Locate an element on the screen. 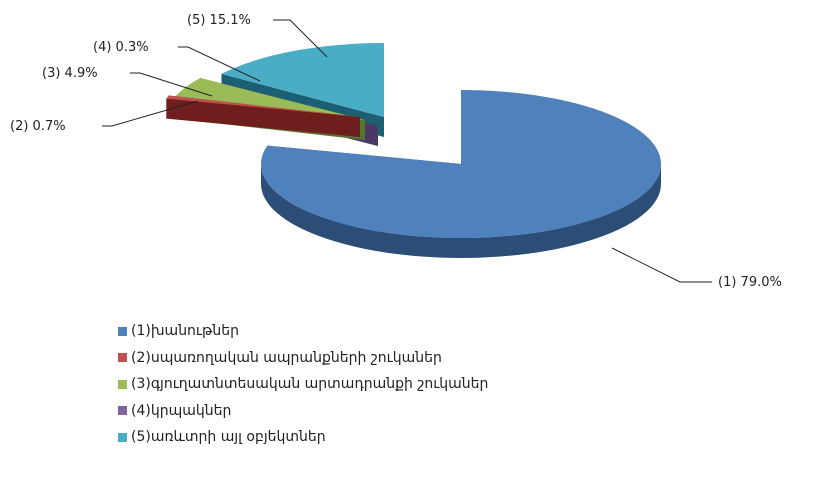 The image size is (813, 477). pie-slice-1-side is located at coordinates (461, 211).